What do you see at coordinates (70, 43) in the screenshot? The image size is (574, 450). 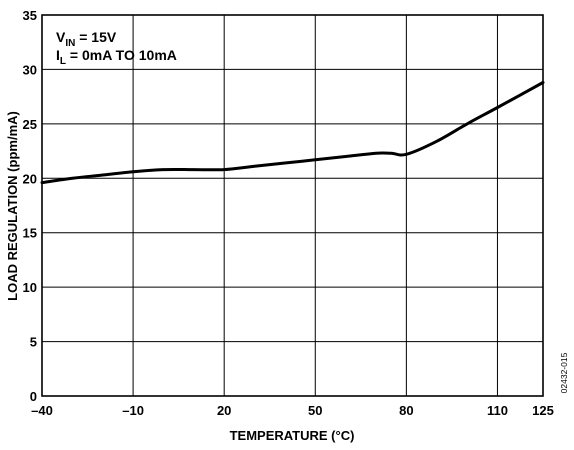 I see `annotation-vin-sub: IN` at bounding box center [70, 43].